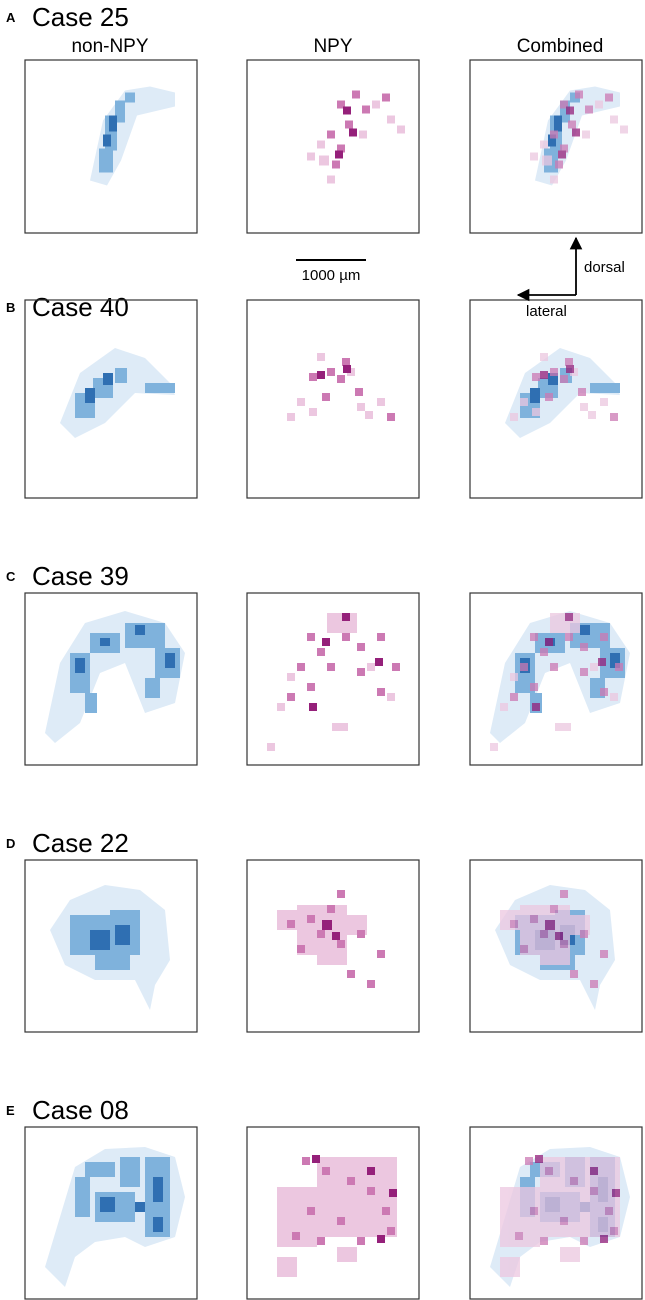 Image resolution: width=645 pixels, height=1300 pixels. What do you see at coordinates (332, 46) in the screenshot?
I see `column-title: NPY` at bounding box center [332, 46].